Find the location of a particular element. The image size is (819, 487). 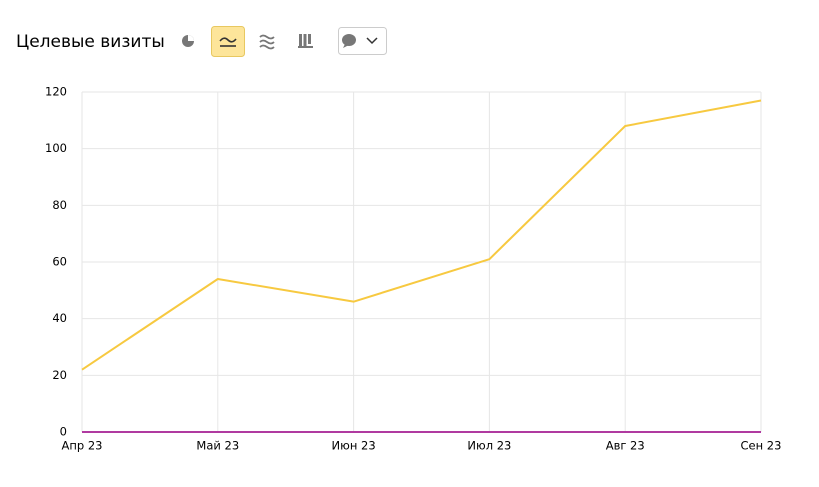

y-tick-label: 80 is located at coordinates (59, 205).